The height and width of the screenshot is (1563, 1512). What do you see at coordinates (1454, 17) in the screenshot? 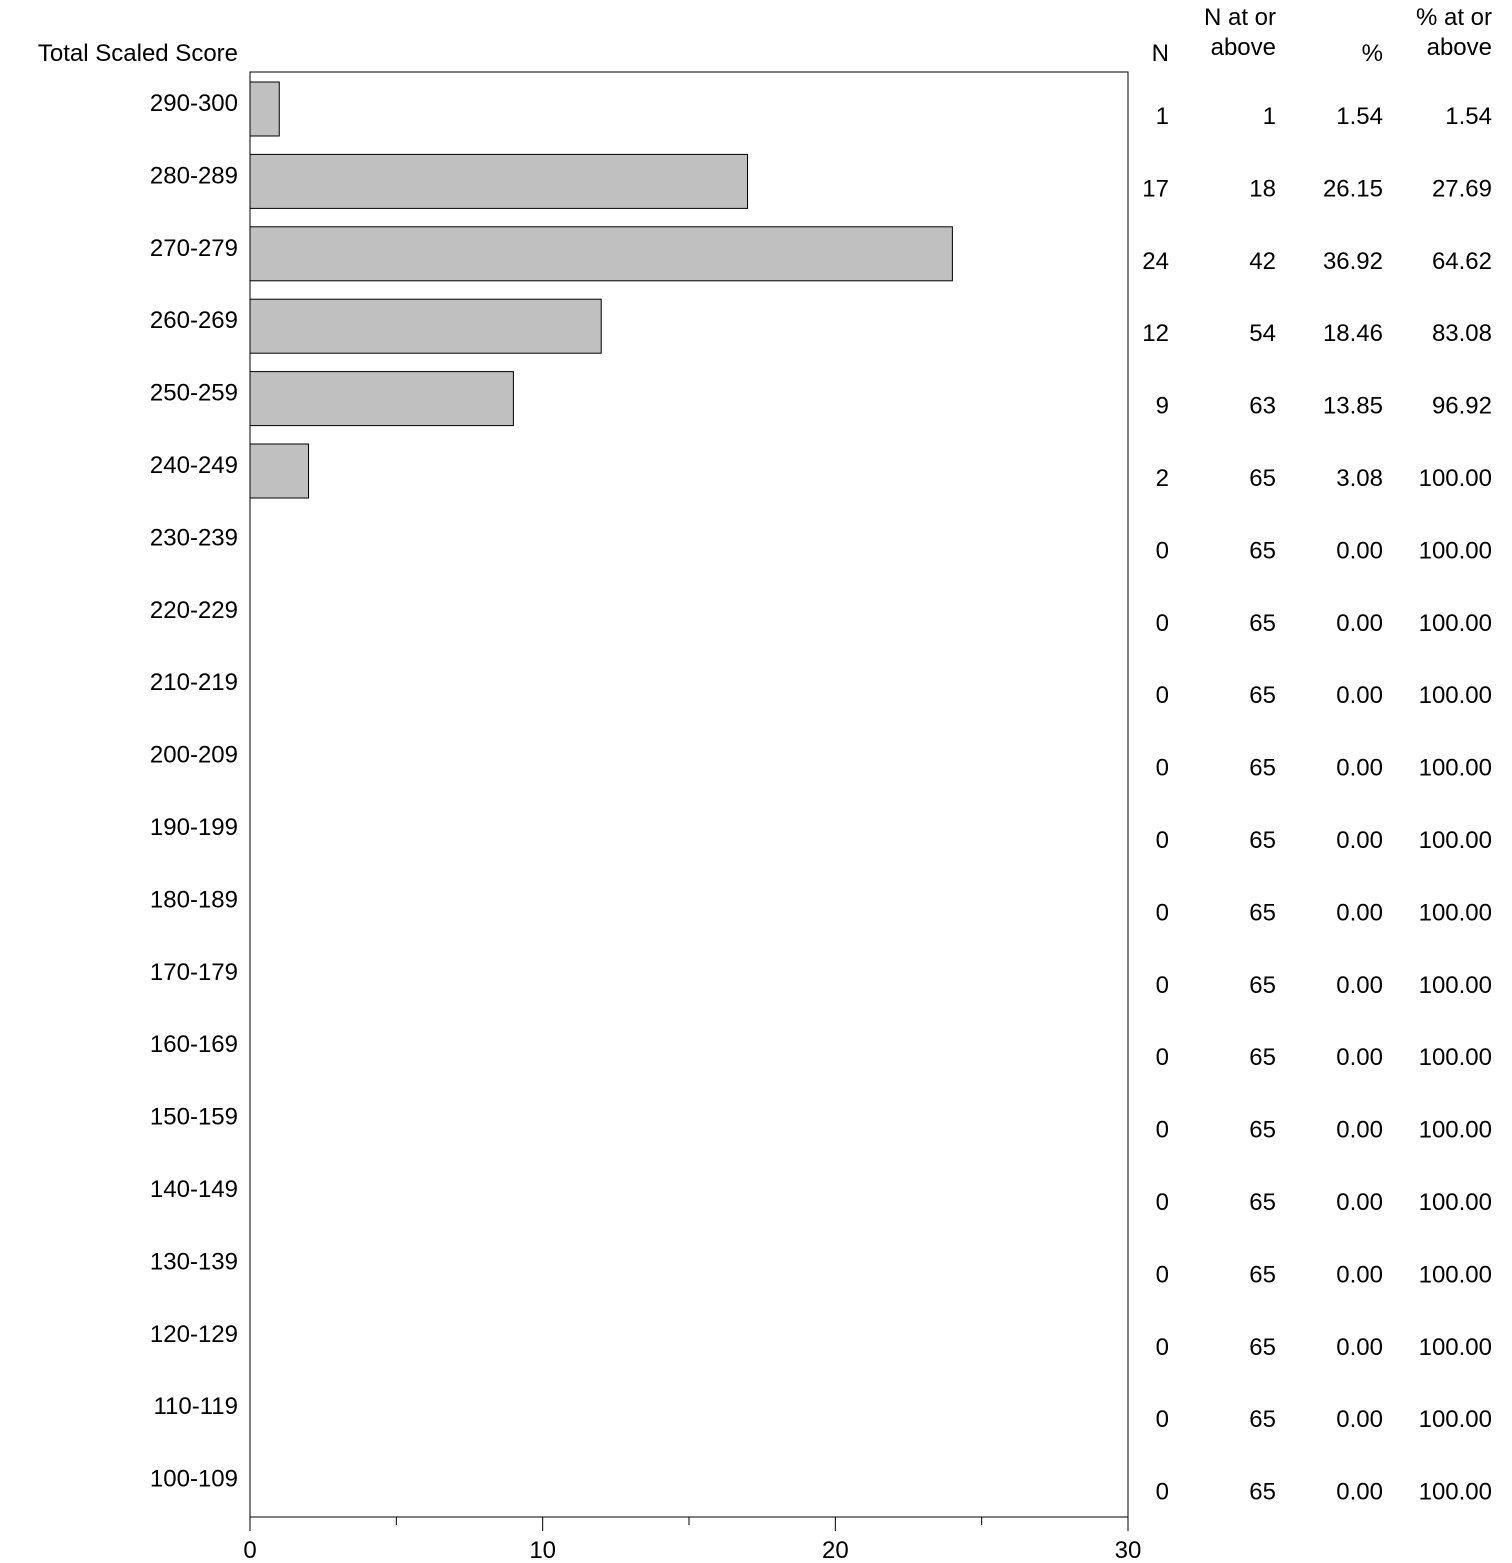
I see `table-header-line1: % at or` at bounding box center [1454, 17].